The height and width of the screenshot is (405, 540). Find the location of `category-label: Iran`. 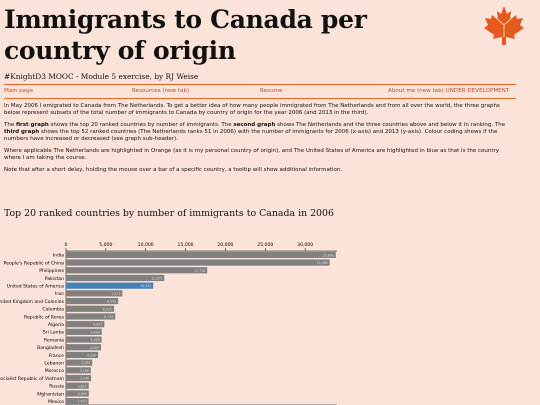

category-label: Iran is located at coordinates (59, 294).